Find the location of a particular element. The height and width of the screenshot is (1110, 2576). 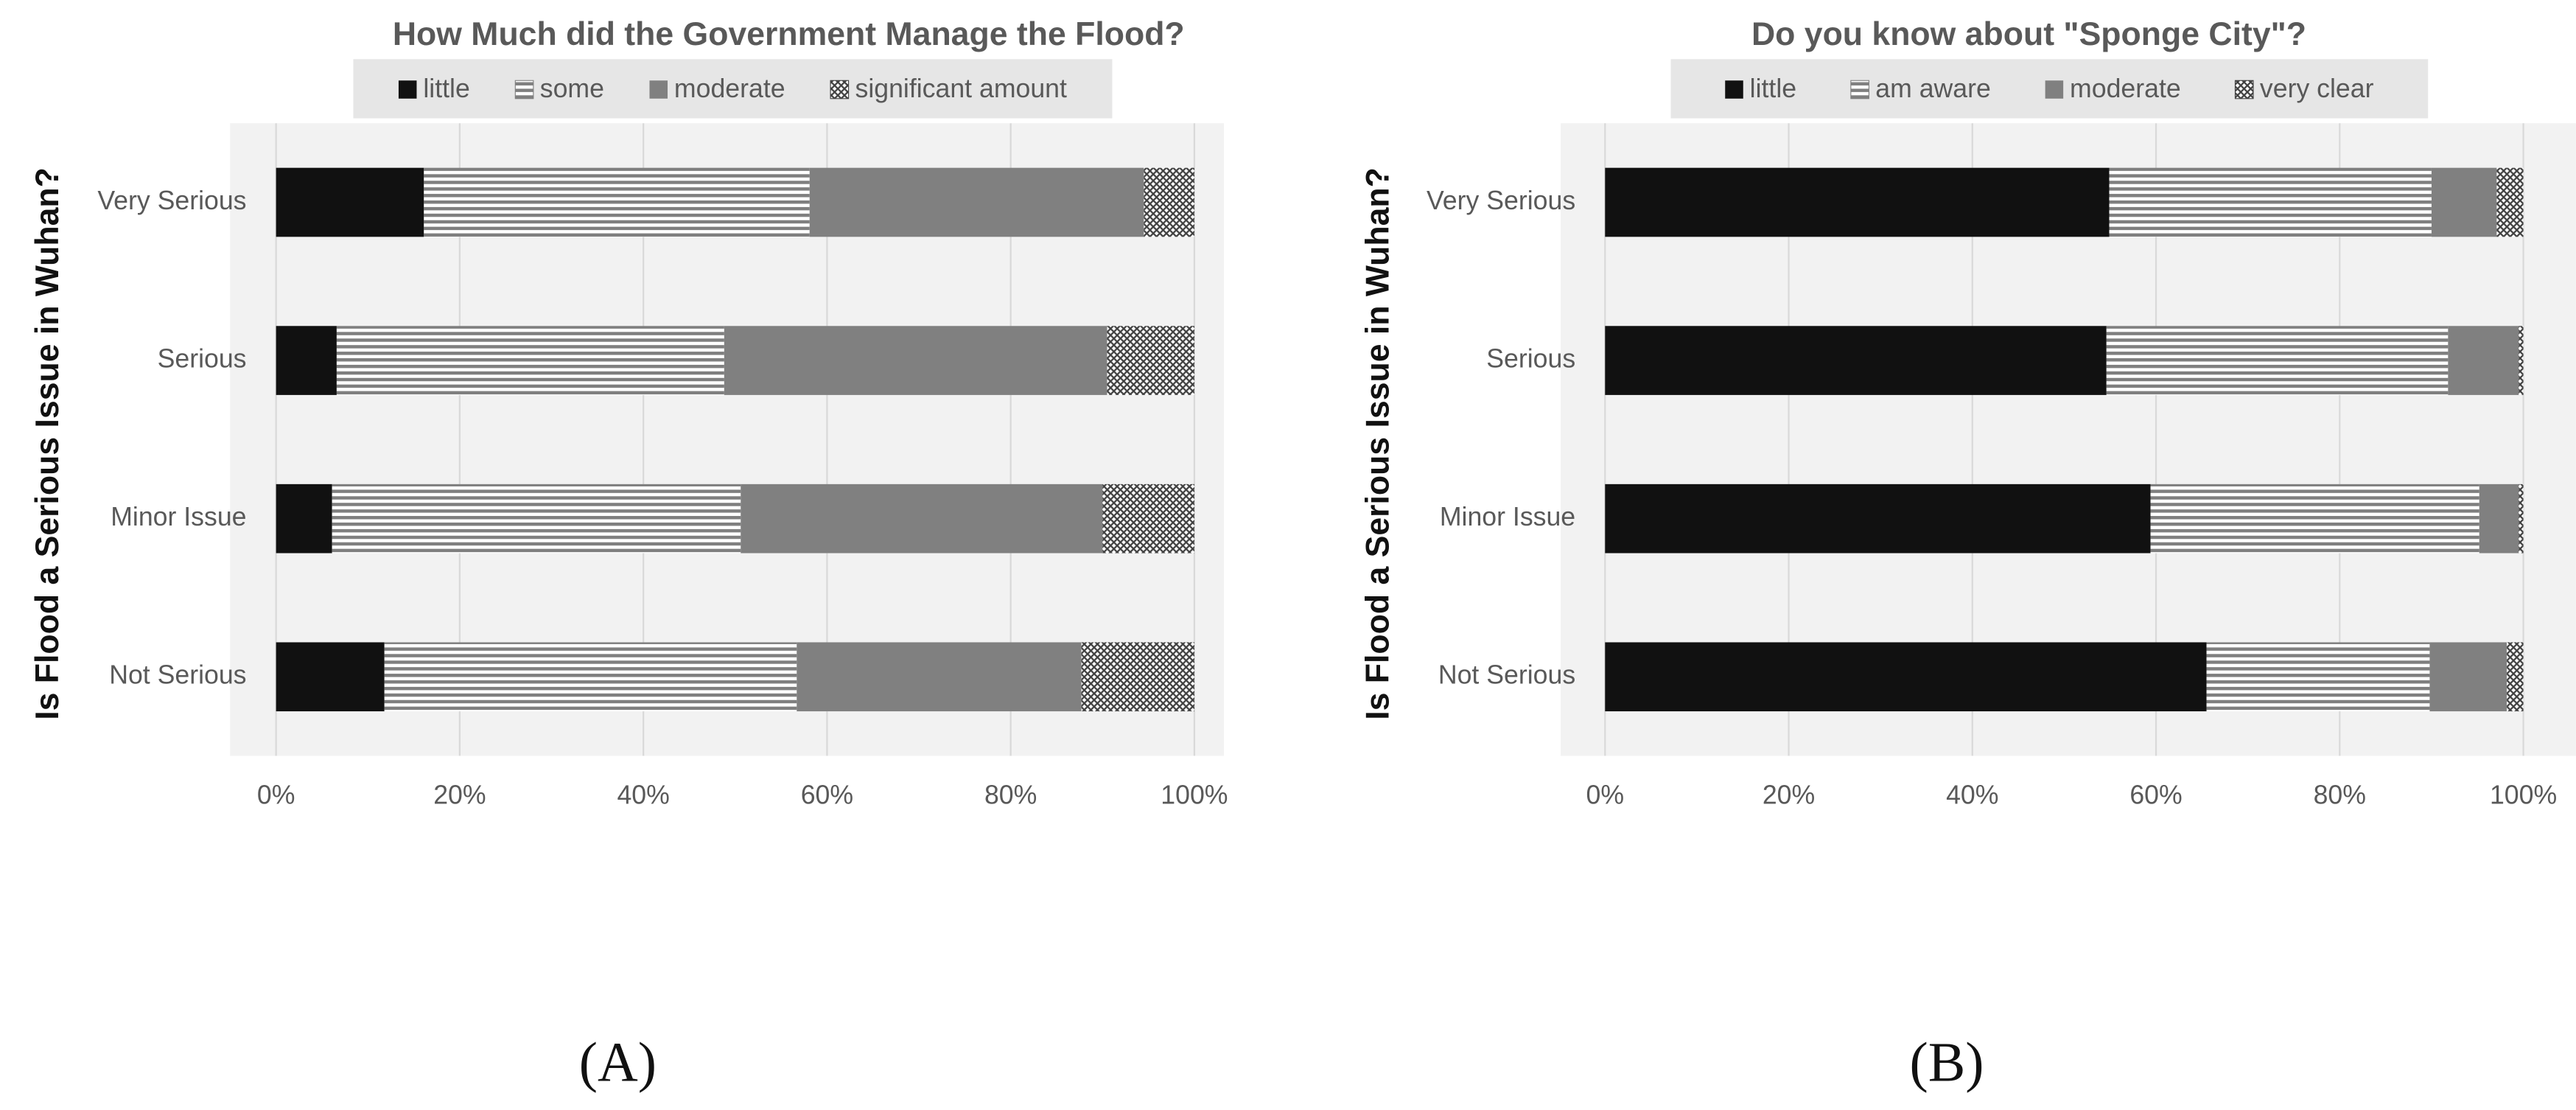

legend-label: some is located at coordinates (572, 88).